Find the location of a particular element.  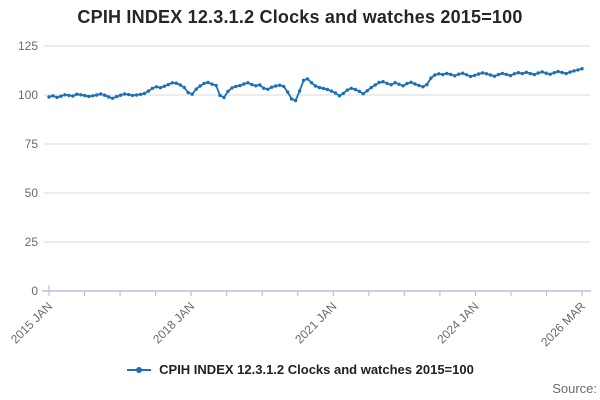

y-axis-tick-label: 50 is located at coordinates (32, 193).